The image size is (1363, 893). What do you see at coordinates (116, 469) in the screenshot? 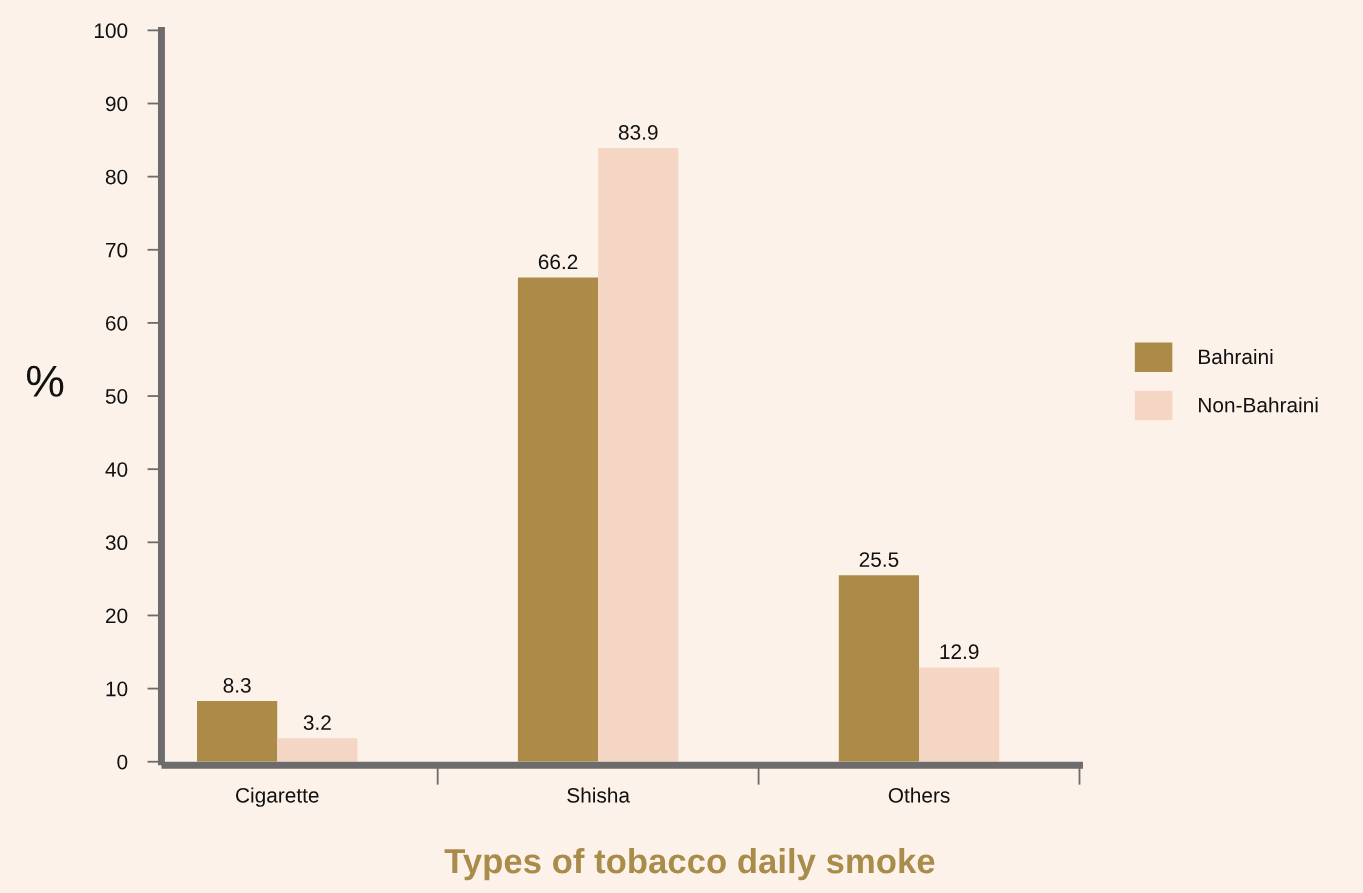
I see `y-tick-label: 40` at bounding box center [116, 469].